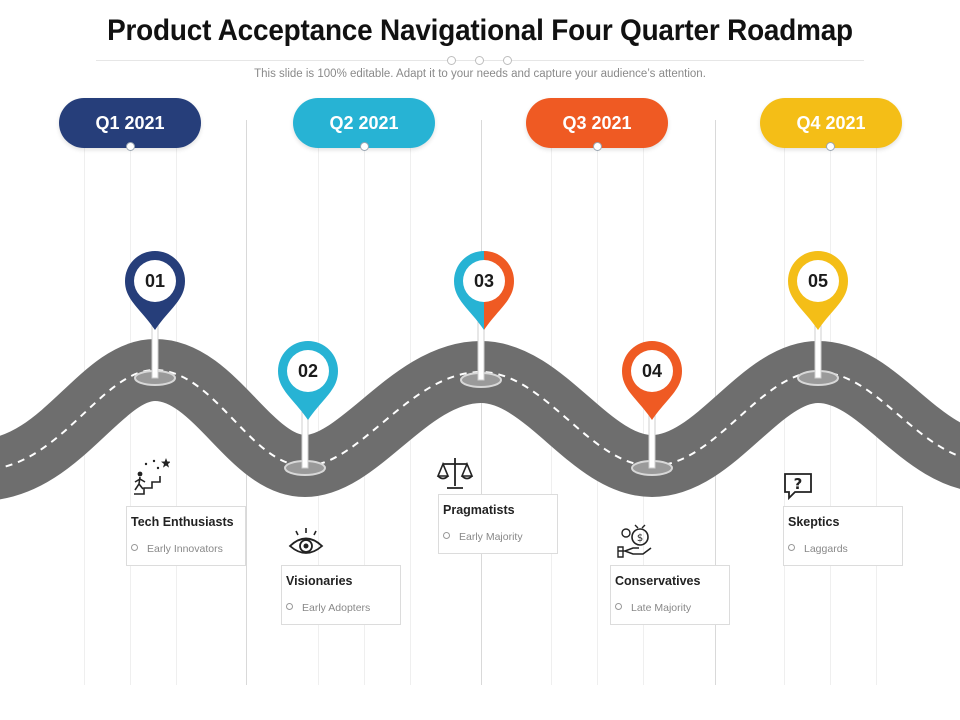 This screenshot has width=960, height=720. I want to click on quarter-pill-q1: Q1 2021, so click(130, 123).